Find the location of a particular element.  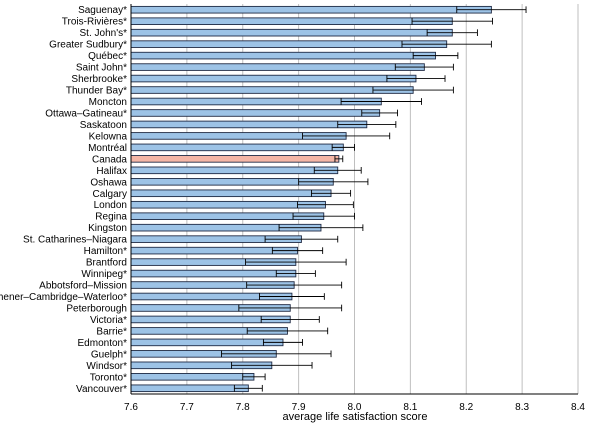

x-tick-label: 8.0 is located at coordinates (355, 407).